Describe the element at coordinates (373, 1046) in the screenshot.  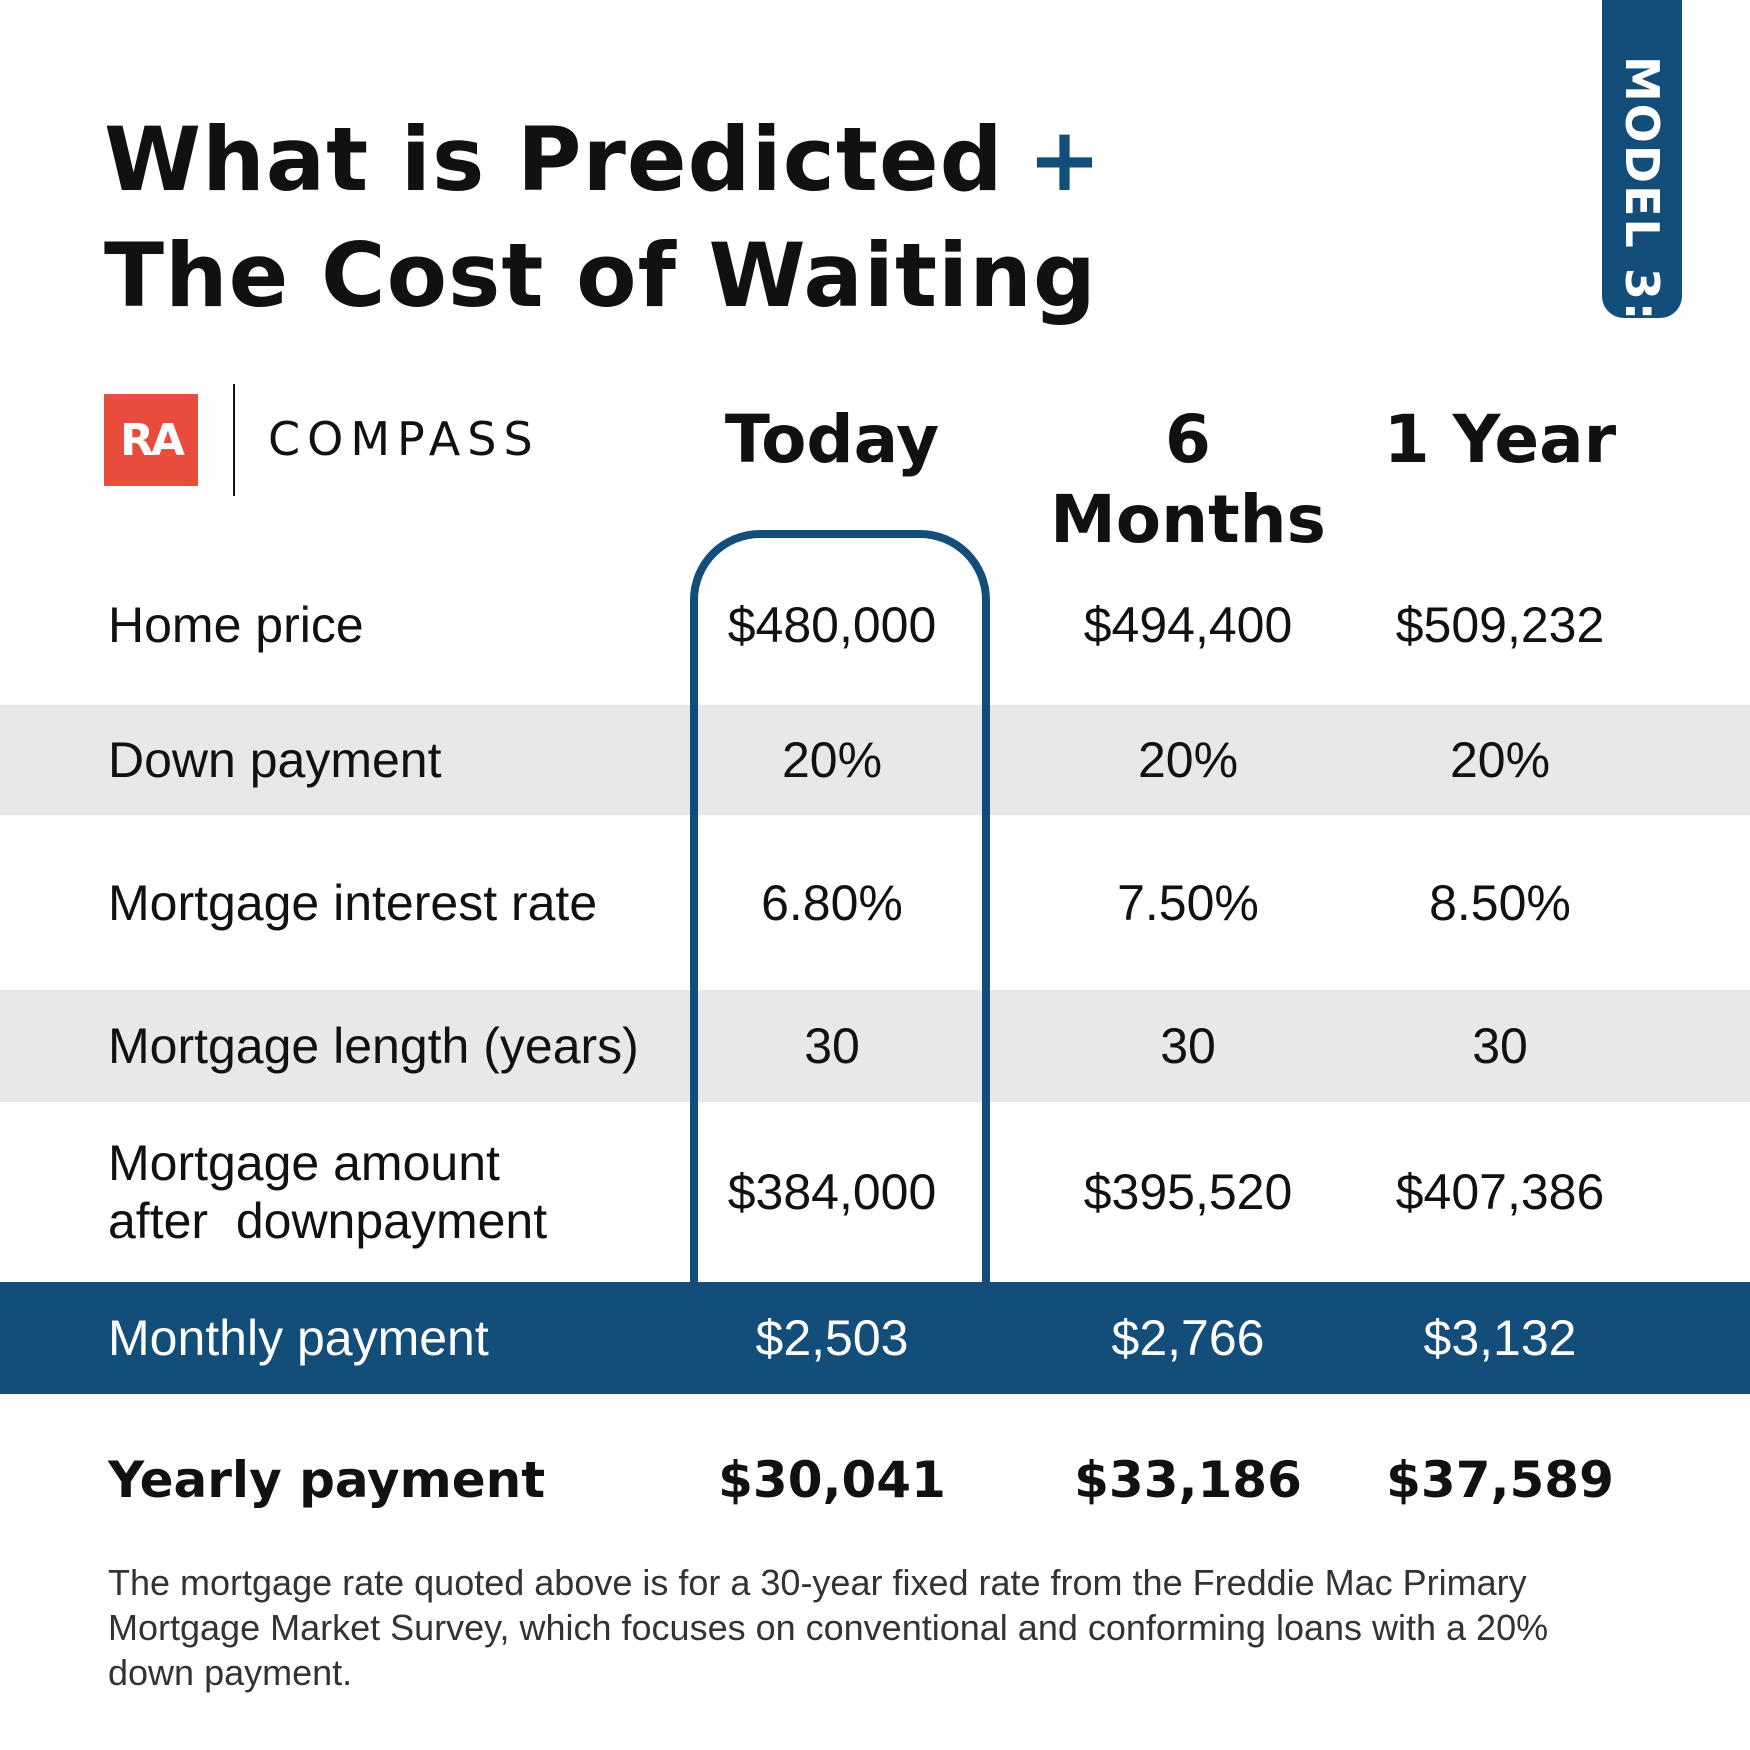
I see `row-label: Mortgage length (years)` at that location.